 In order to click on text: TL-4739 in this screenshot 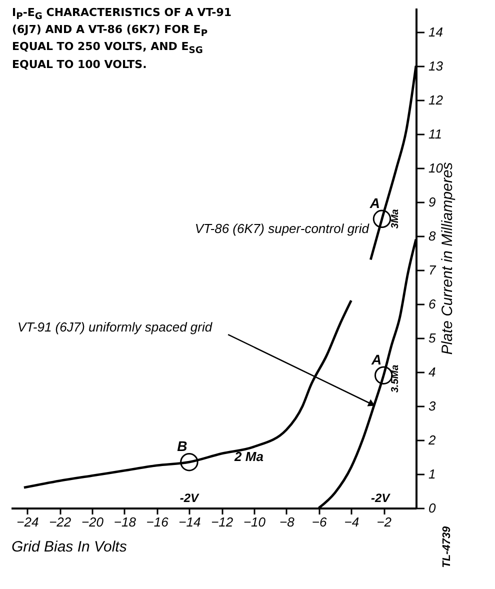, I will do `click(446, 546)`.